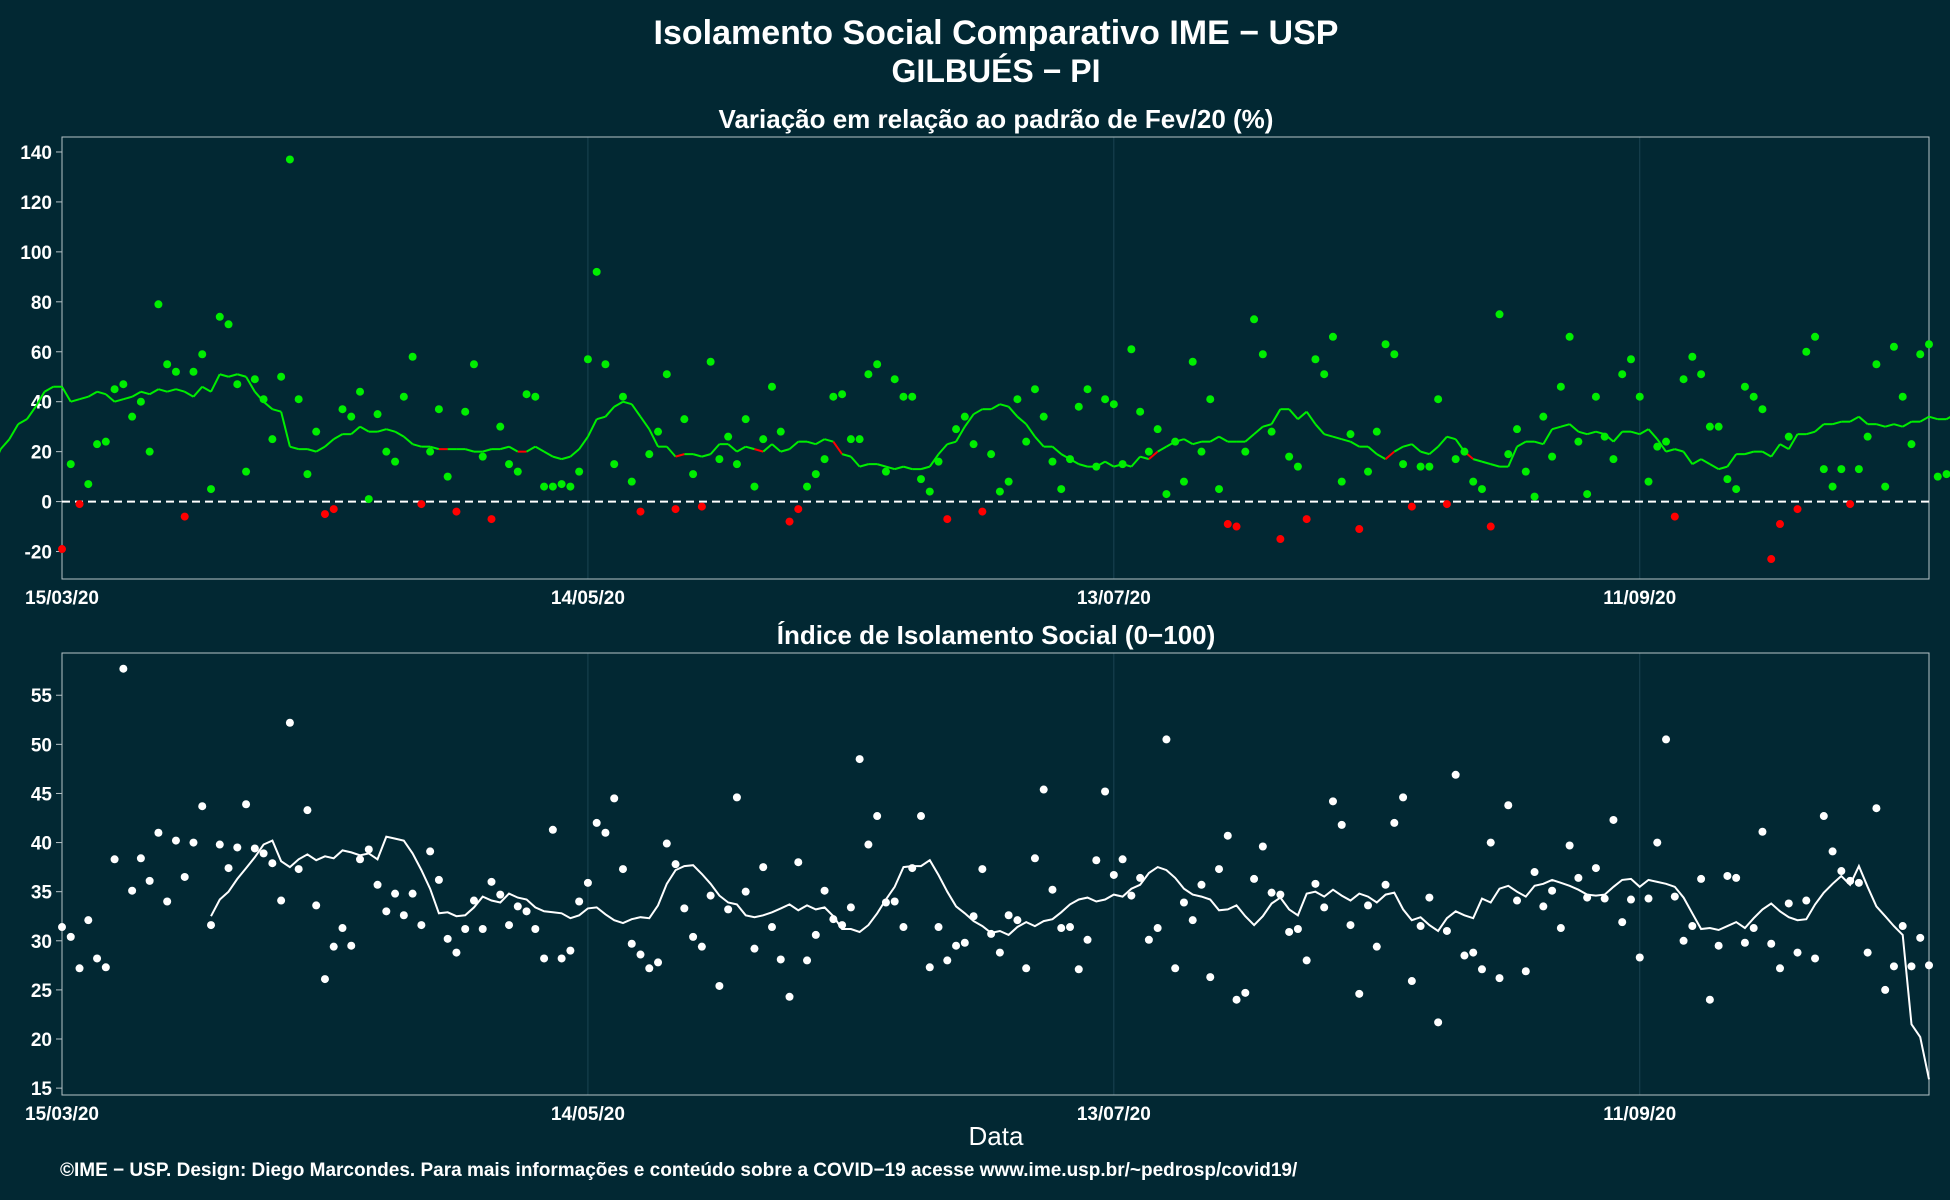  I want to click on y-tick-label: 140, so click(36, 153).